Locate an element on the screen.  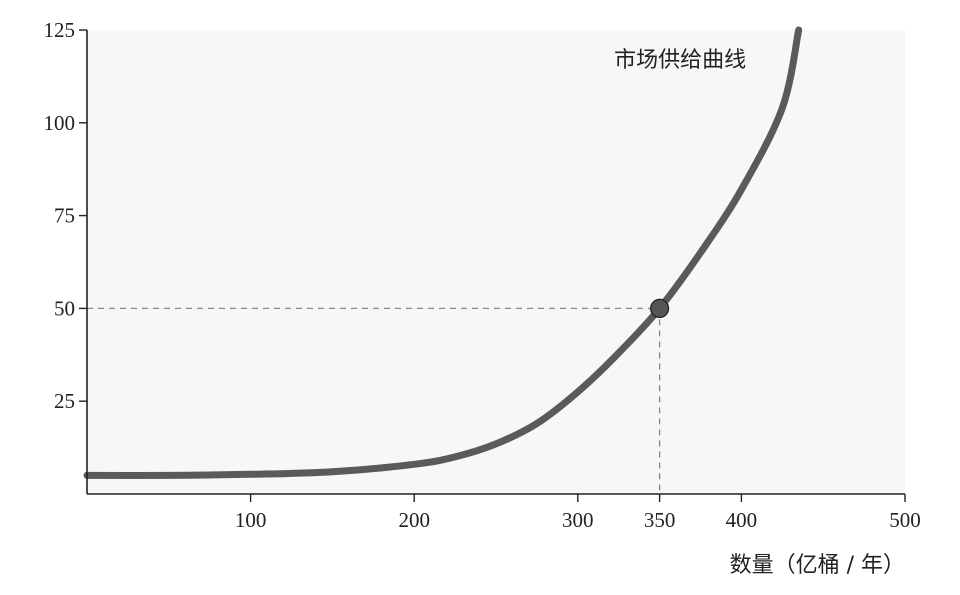
y-tick-label: 100 is located at coordinates (60, 123).